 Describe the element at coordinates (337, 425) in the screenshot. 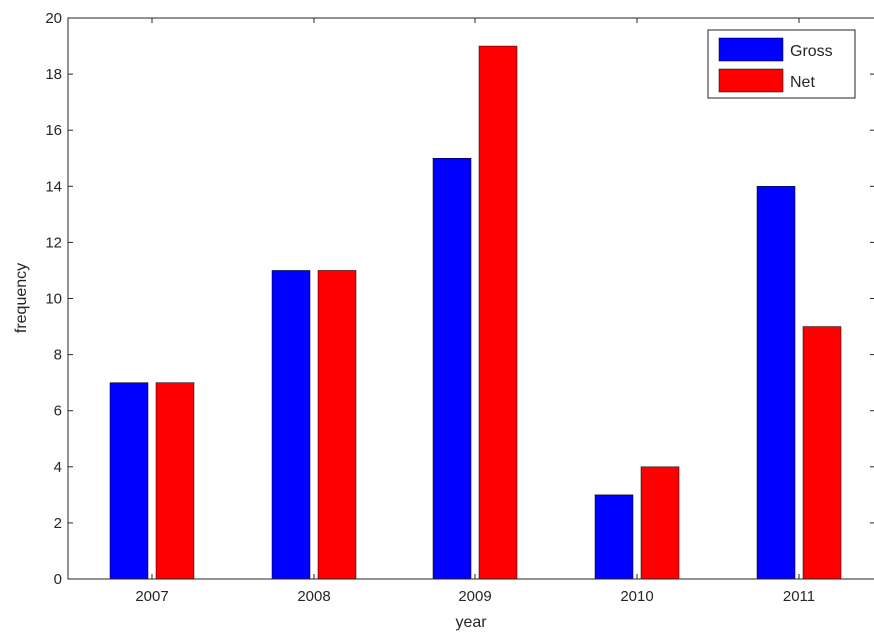

I see `bar-net-2008` at that location.